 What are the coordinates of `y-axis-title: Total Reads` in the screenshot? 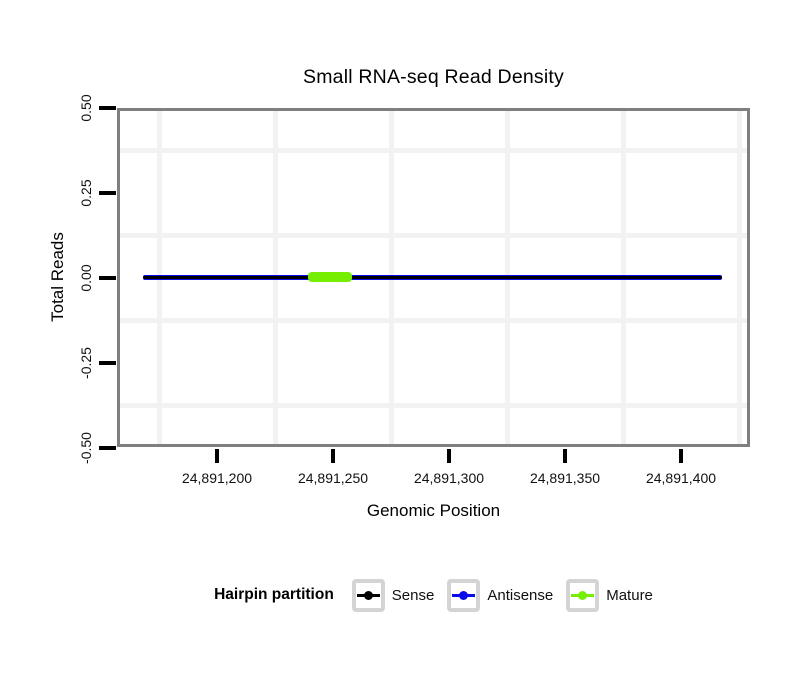 It's located at (57, 277).